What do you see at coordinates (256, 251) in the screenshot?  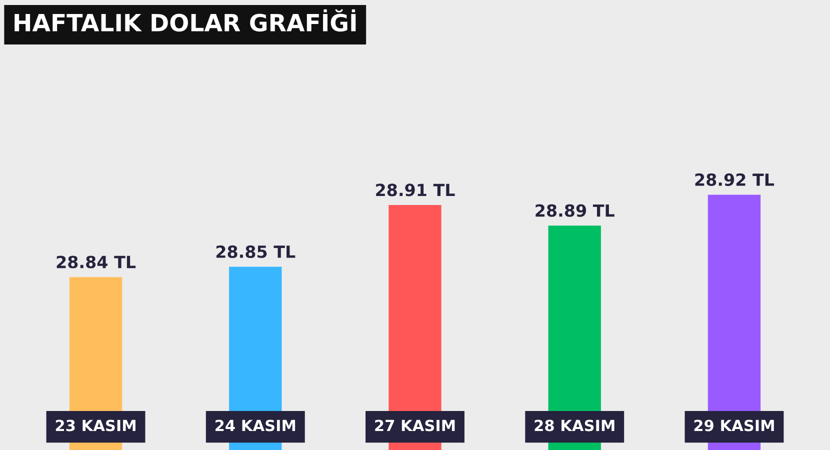 I see `data-label: 28.85 TL` at bounding box center [256, 251].